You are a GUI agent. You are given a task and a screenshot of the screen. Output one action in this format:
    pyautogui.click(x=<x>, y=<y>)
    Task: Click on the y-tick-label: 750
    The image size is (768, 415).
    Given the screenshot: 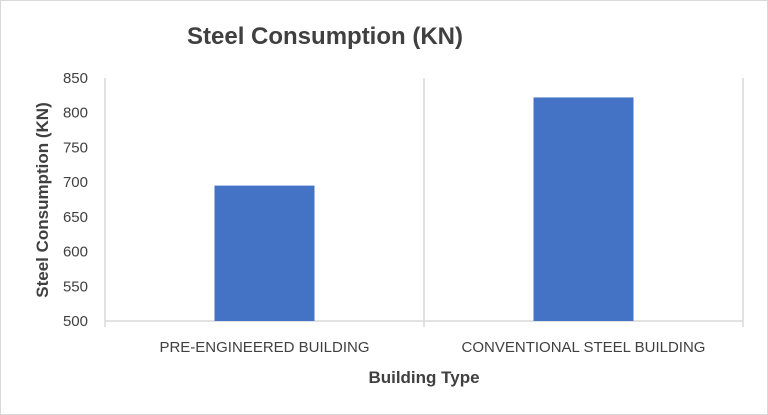 What is the action you would take?
    pyautogui.click(x=75, y=147)
    